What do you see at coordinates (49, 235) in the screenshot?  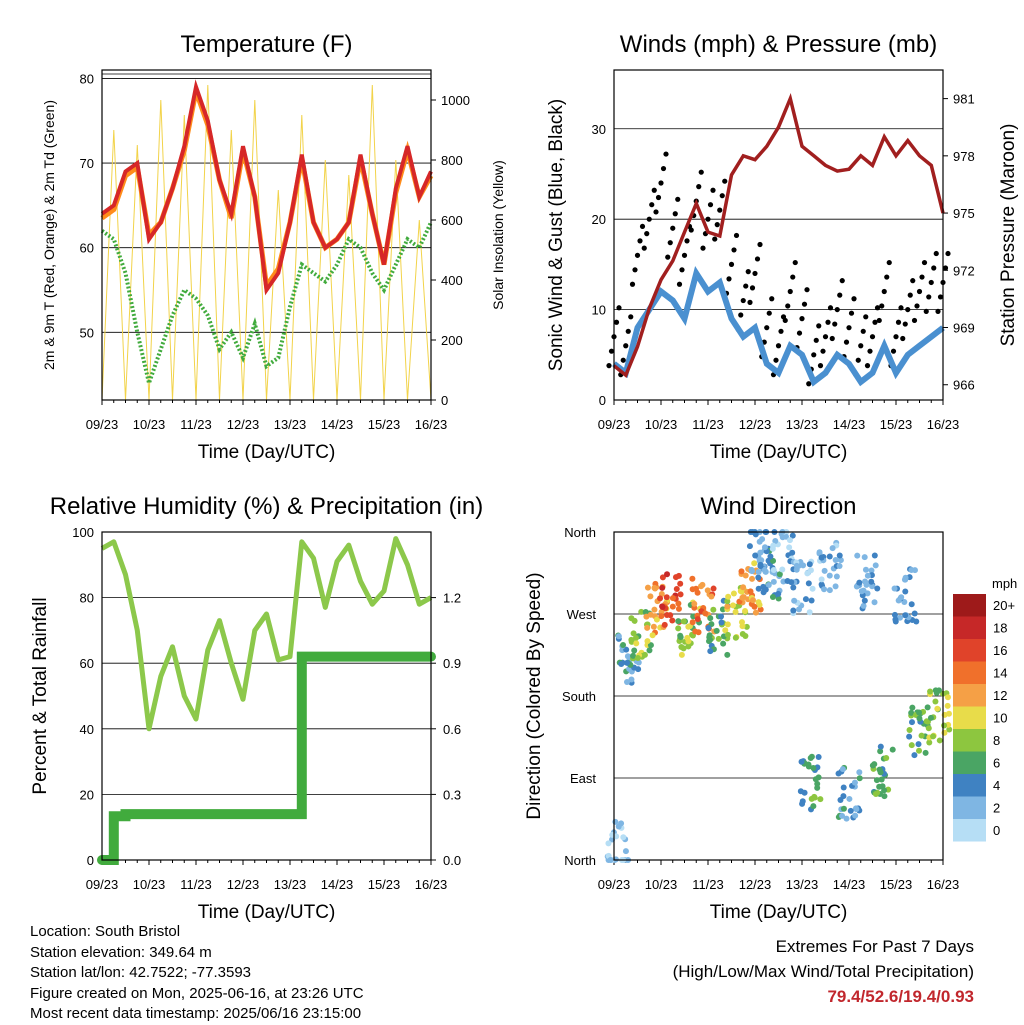 I see `y-axis-label: 2m & 9m T (Red, Orange) & 2m Td (Green)` at bounding box center [49, 235].